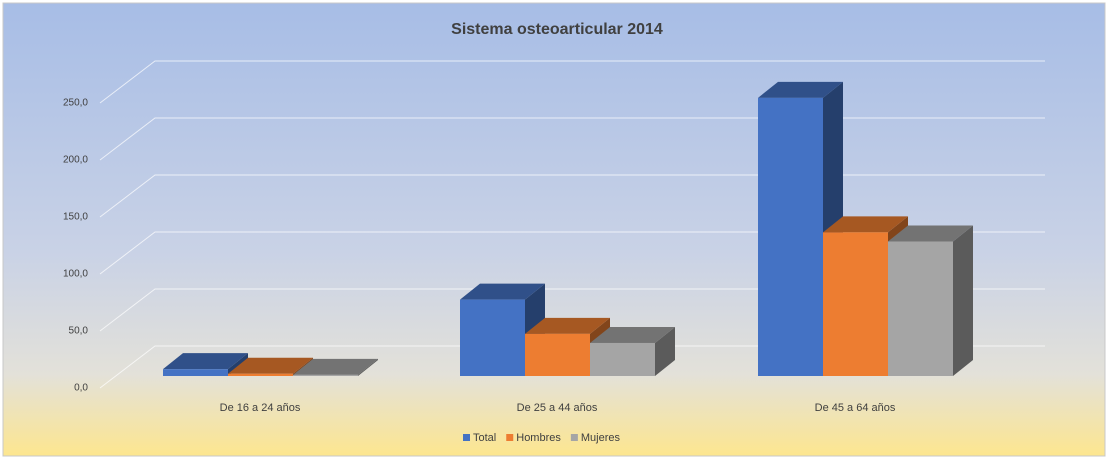 The height and width of the screenshot is (459, 1108). I want to click on legend-label: Mujeres, so click(601, 438).